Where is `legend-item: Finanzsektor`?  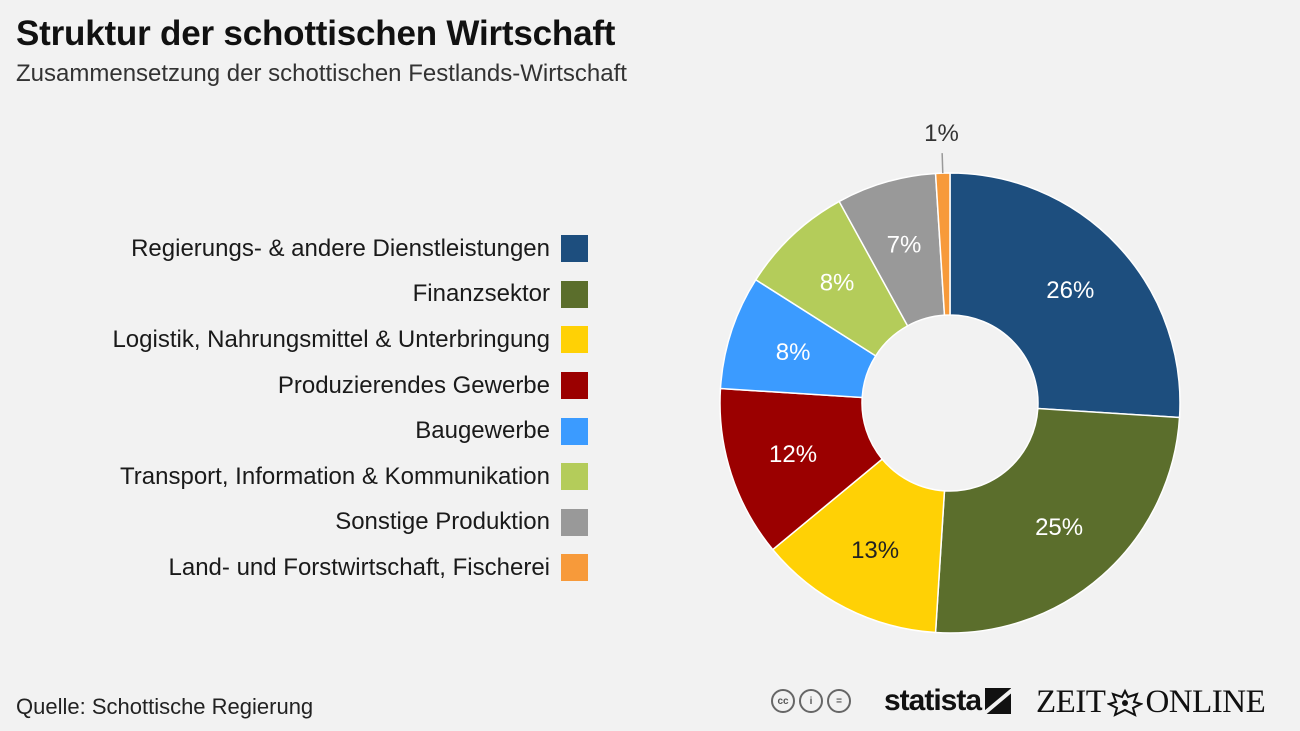
legend-item: Finanzsektor is located at coordinates (350, 295).